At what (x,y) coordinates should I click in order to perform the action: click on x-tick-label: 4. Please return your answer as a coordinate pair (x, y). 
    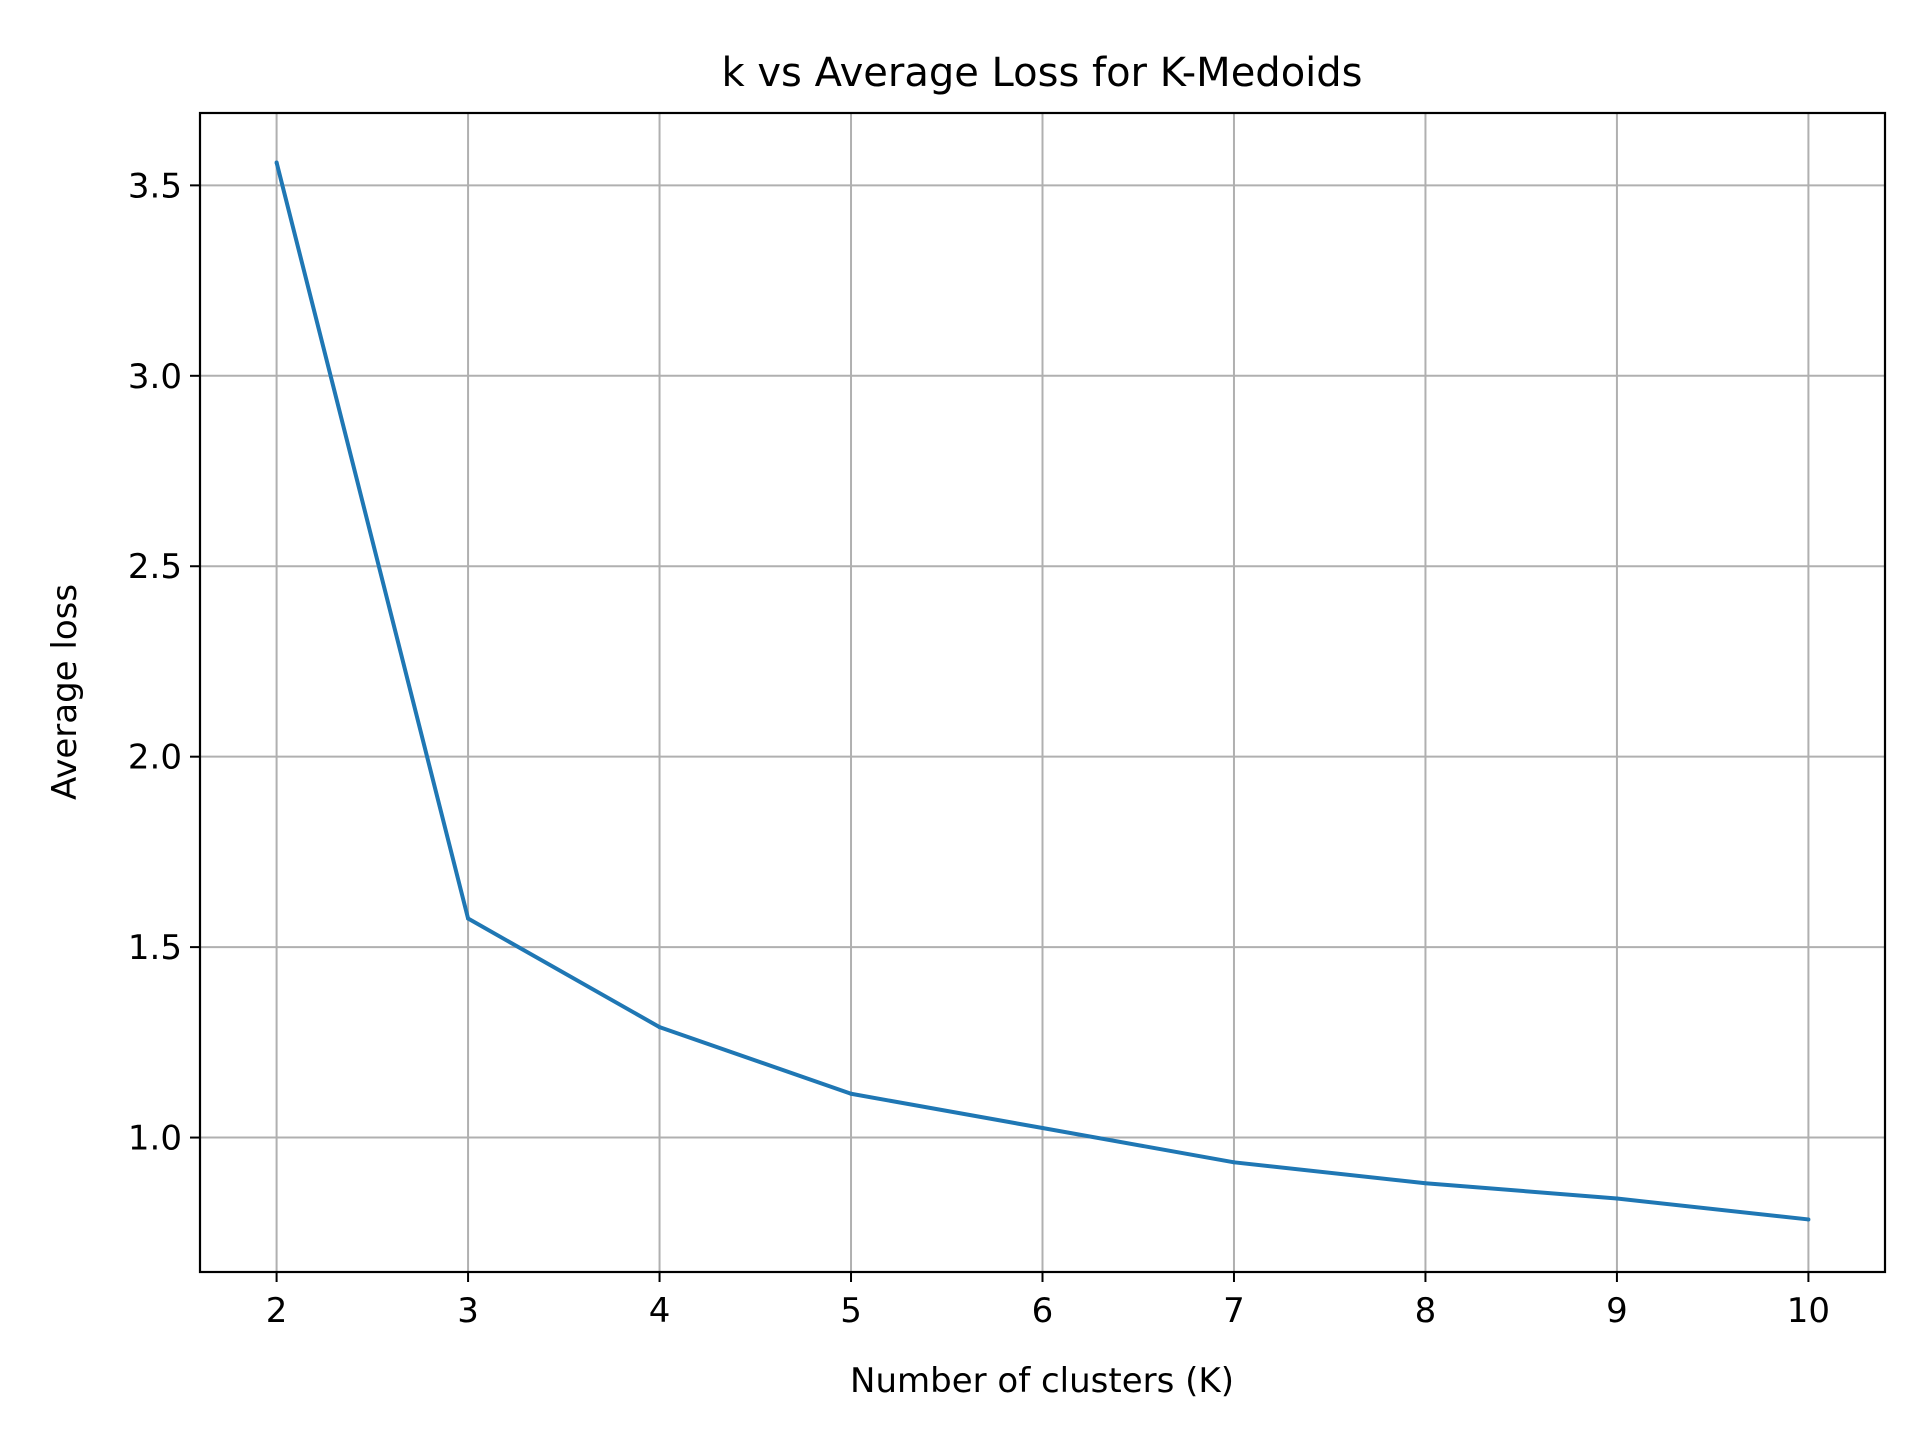
    Looking at the image, I should click on (660, 1311).